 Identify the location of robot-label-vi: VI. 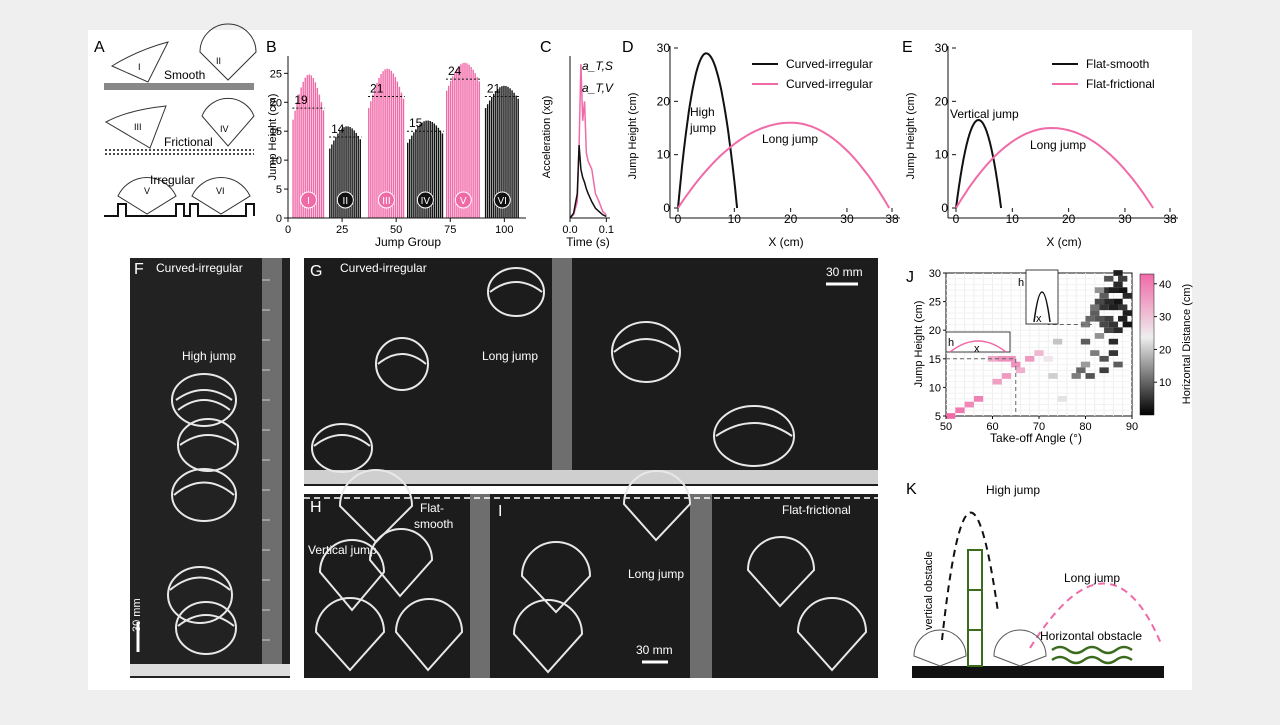
(220, 191).